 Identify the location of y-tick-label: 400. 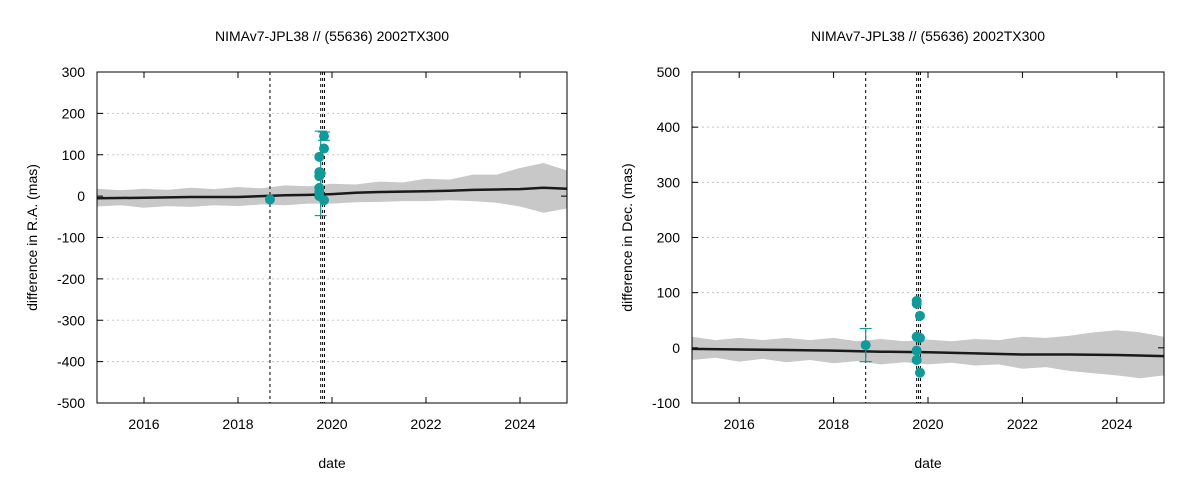
(669, 127).